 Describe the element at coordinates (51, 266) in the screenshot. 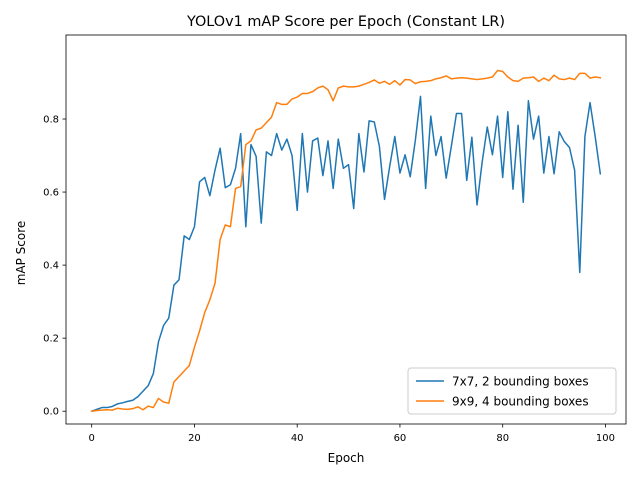

I see `y-tick-label: 0.4` at that location.